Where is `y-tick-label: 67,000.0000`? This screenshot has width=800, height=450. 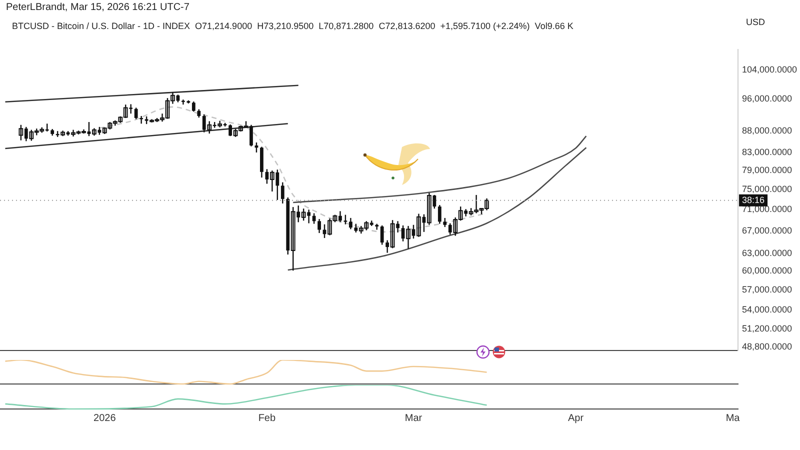 y-tick-label: 67,000.0000 is located at coordinates (767, 230).